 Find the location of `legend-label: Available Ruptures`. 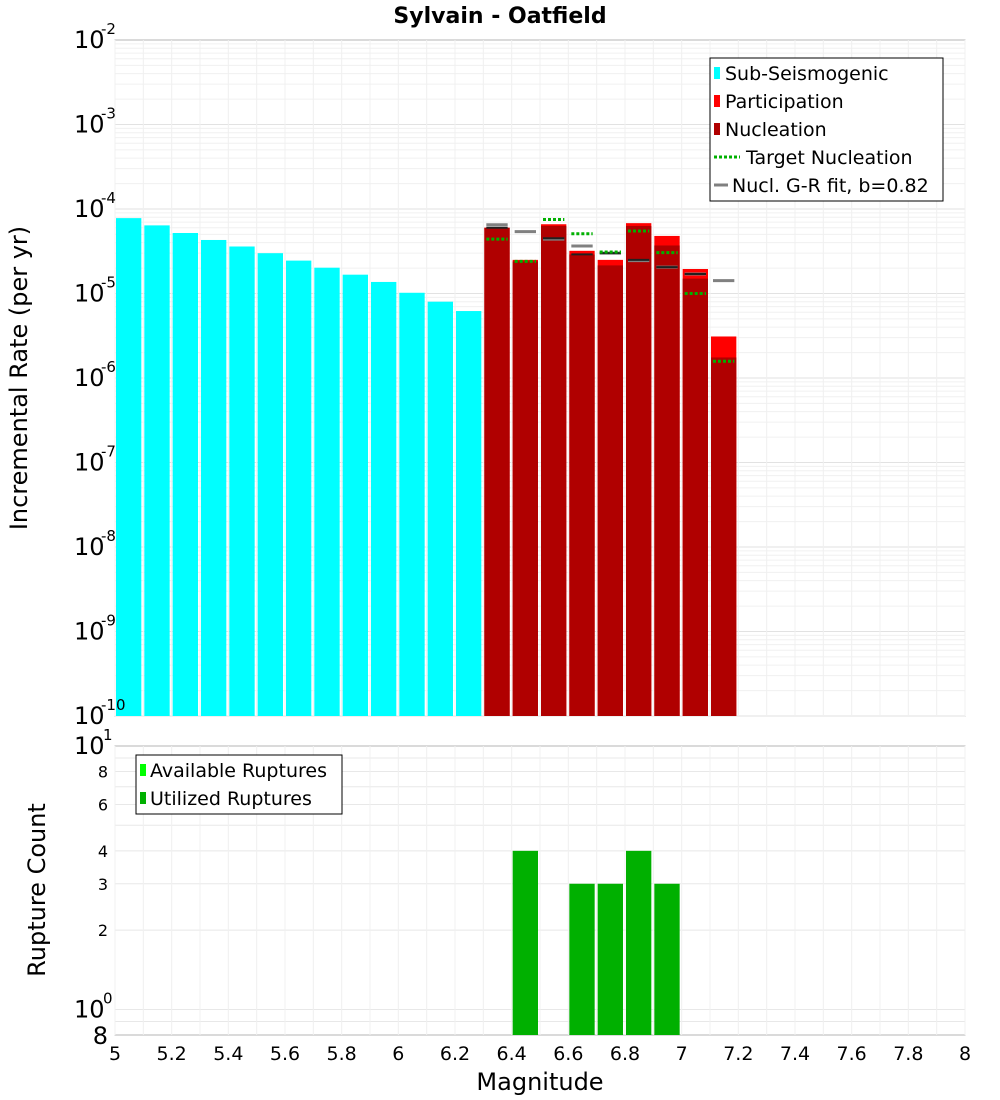

legend-label: Available Ruptures is located at coordinates (238, 771).